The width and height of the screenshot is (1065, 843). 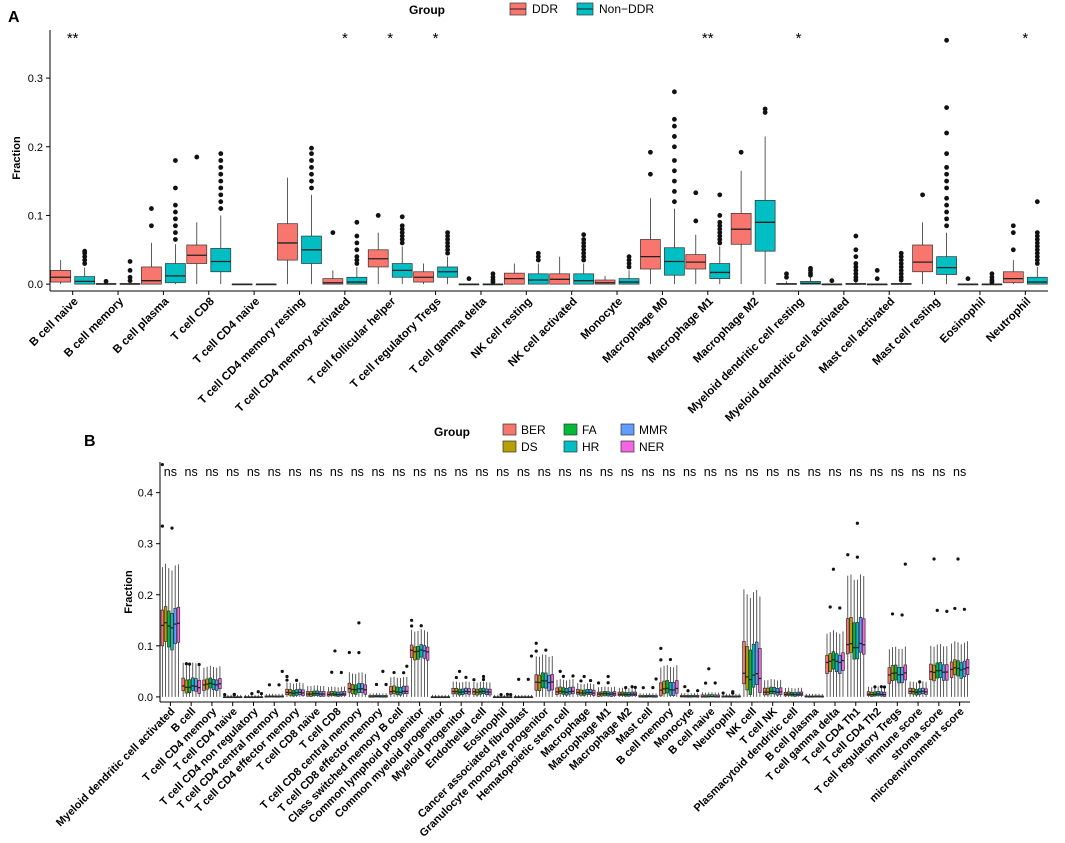 I want to click on b-ytick-label-4: 0.4, so click(x=145, y=494).